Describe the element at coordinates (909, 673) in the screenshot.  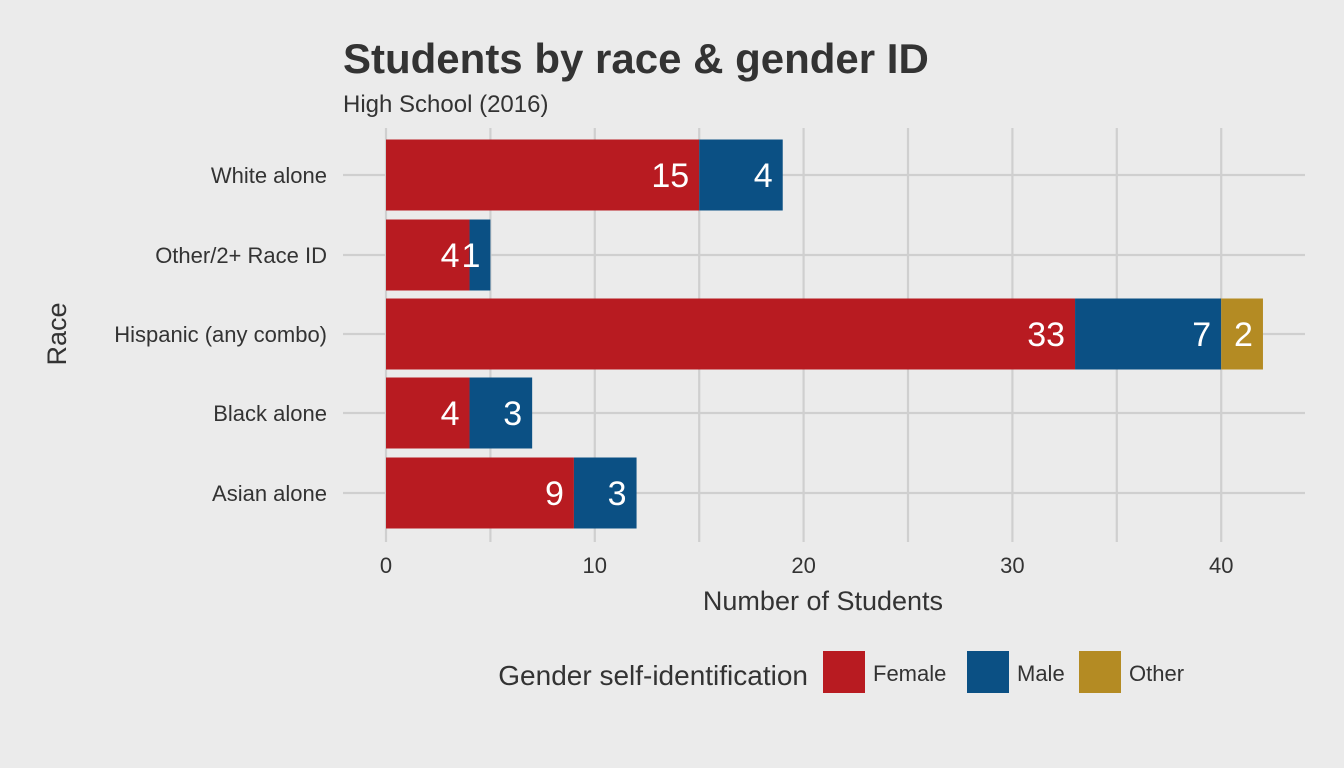
I see `legend-label-female: Female` at that location.